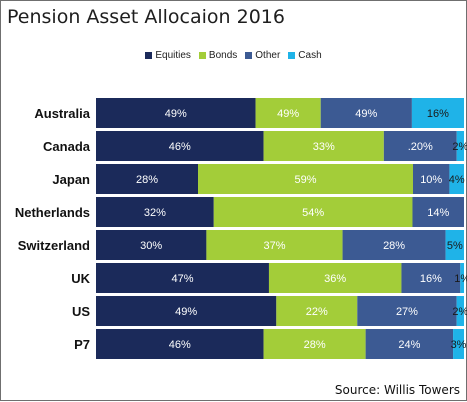 The height and width of the screenshot is (402, 467). I want to click on data-label-cash-canada: 2%, so click(459, 147).